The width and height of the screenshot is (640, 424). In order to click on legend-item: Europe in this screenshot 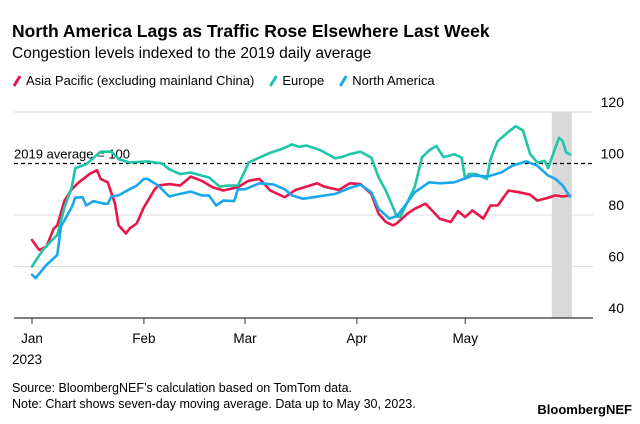, I will do `click(296, 80)`.